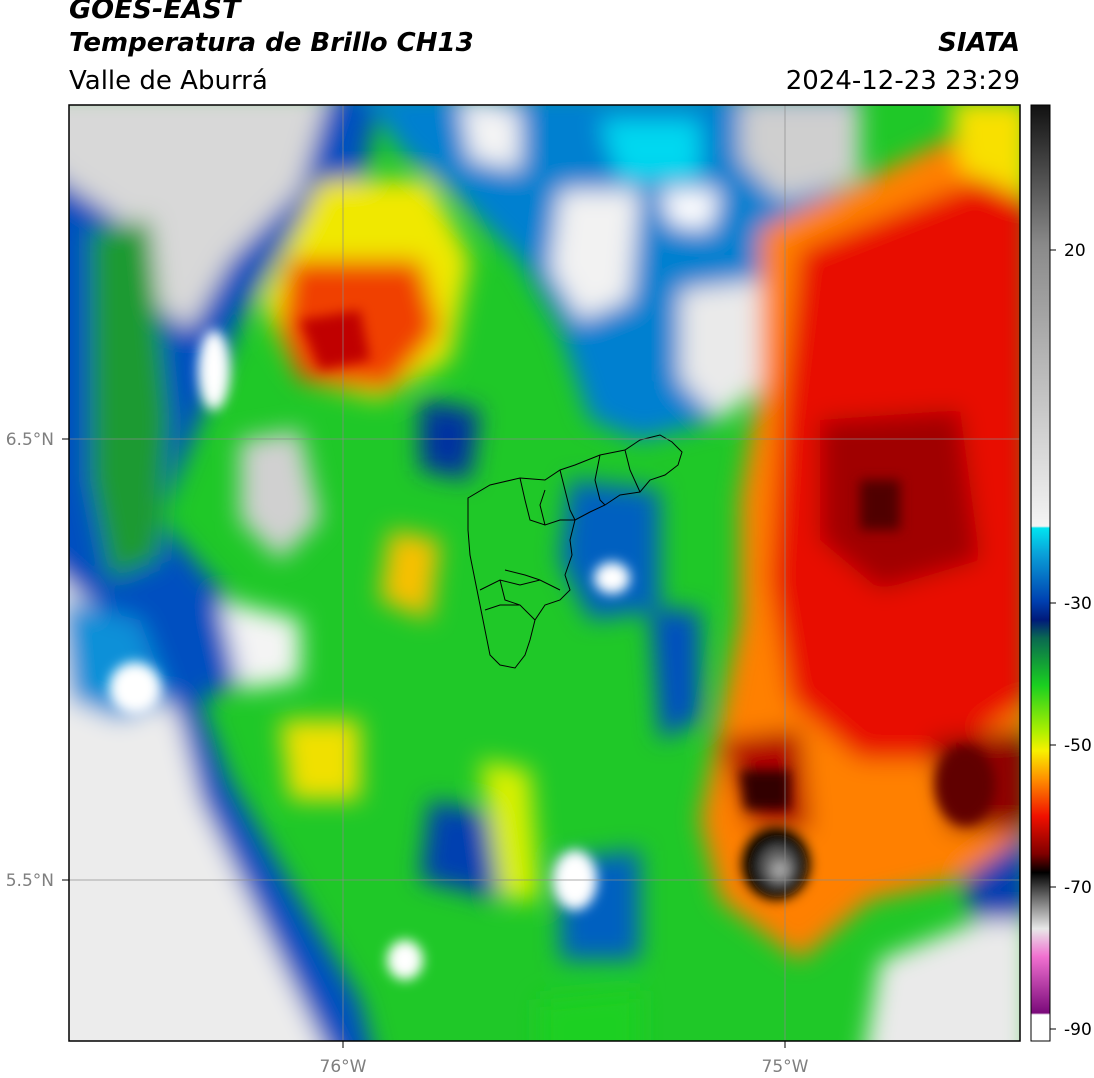 The image size is (1094, 1078). Describe the element at coordinates (155, 12) in the screenshot. I see `product-title: GOES-EAST` at that location.